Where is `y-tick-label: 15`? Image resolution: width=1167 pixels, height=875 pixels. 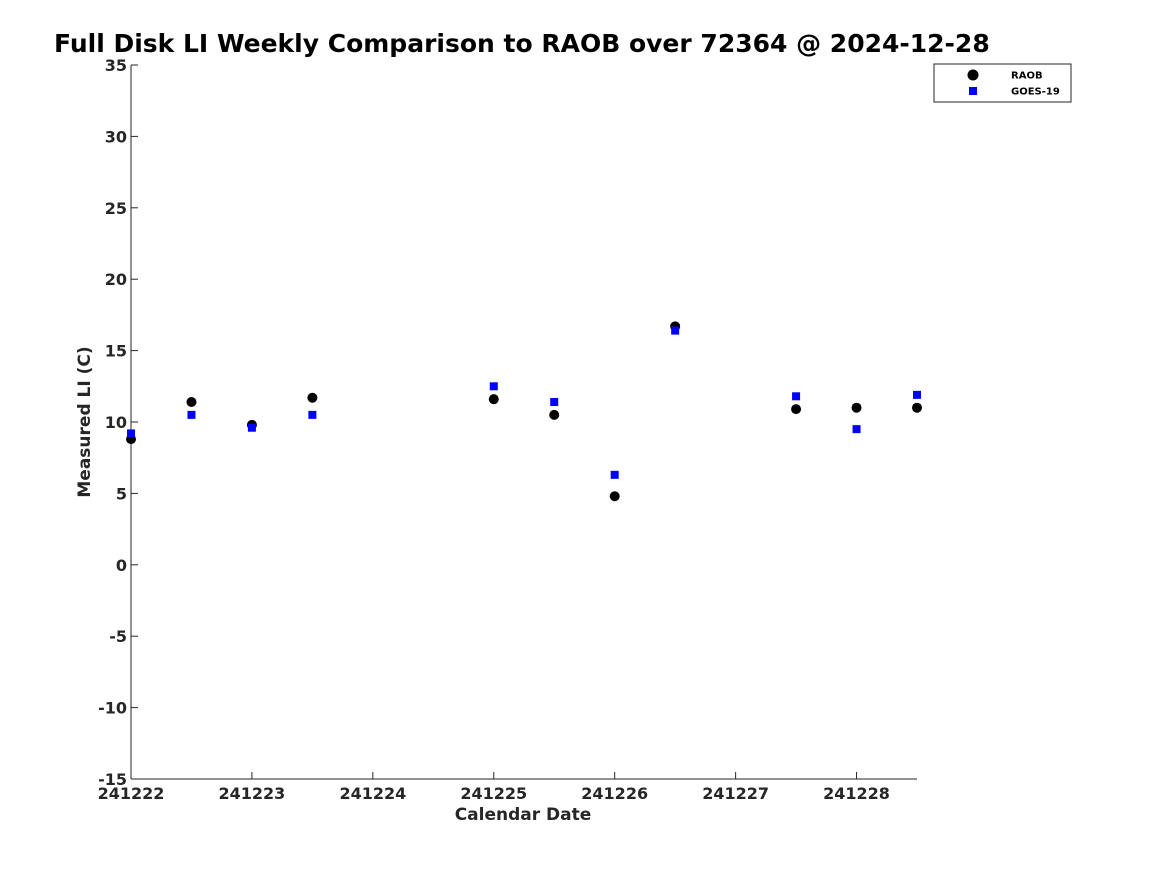 y-tick-label: 15 is located at coordinates (116, 351).